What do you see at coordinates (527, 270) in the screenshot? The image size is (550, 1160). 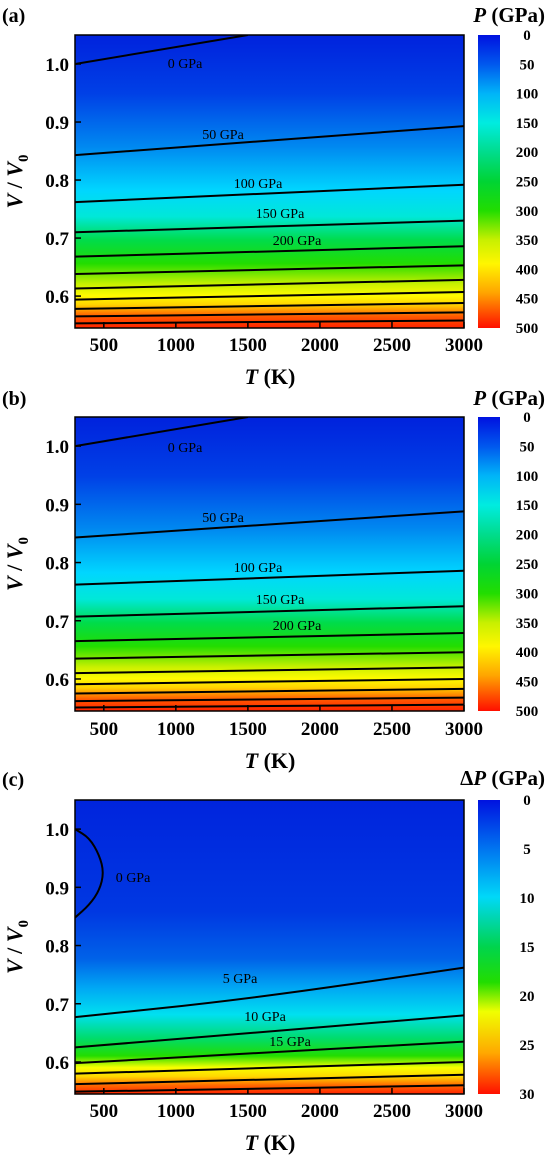 I see `colorbar-tick-label: 400` at bounding box center [527, 270].